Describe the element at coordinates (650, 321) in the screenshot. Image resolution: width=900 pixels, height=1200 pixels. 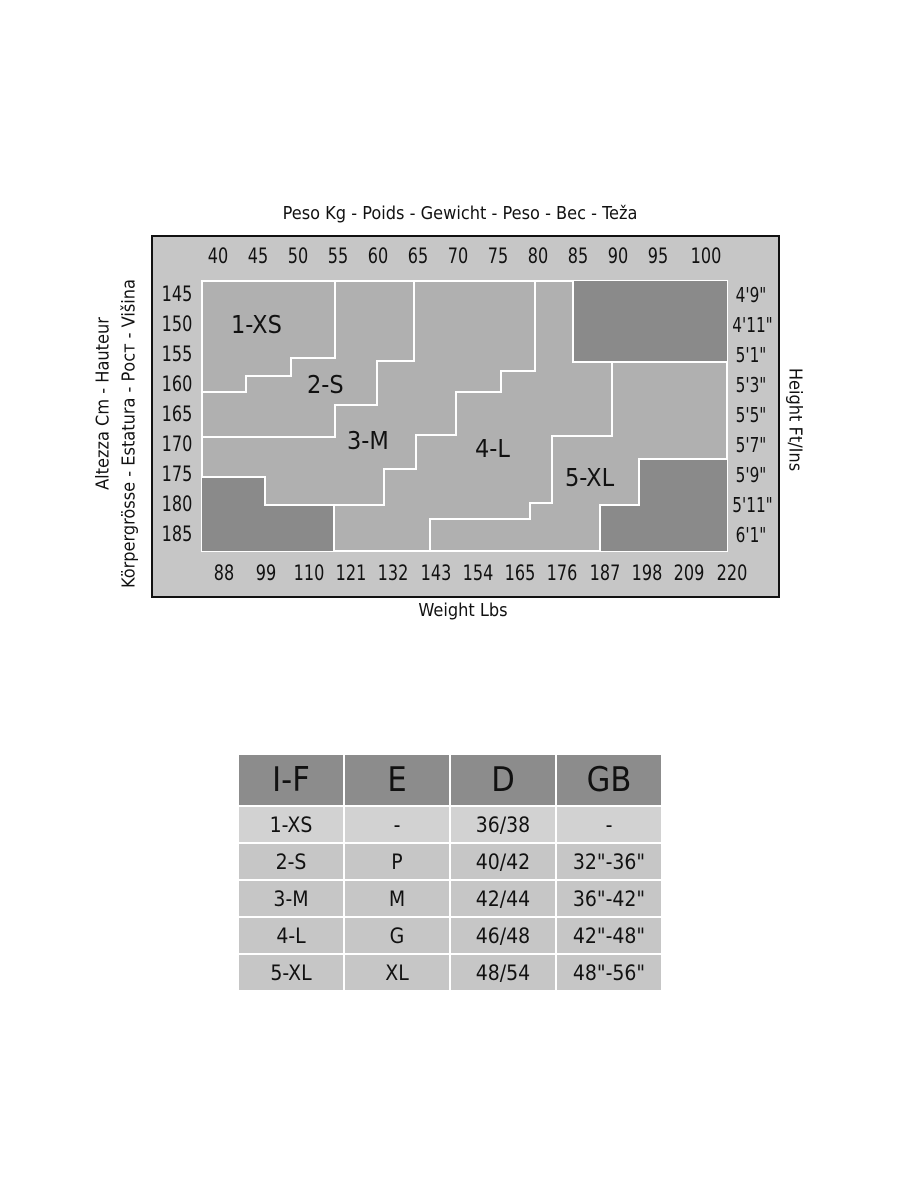
I see `out-of-range-top-right` at that location.